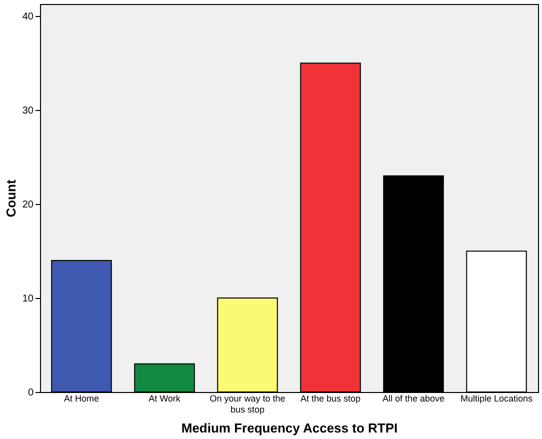  What do you see at coordinates (28, 17) in the screenshot?
I see `y-tick-label: 40` at bounding box center [28, 17].